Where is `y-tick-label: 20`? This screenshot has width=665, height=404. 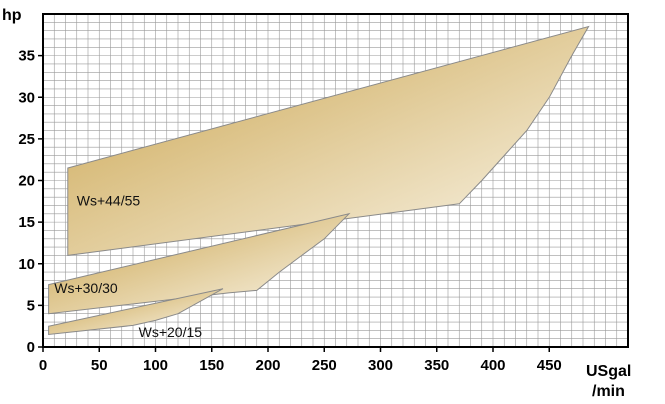 y-tick-label: 20 is located at coordinates (26, 181).